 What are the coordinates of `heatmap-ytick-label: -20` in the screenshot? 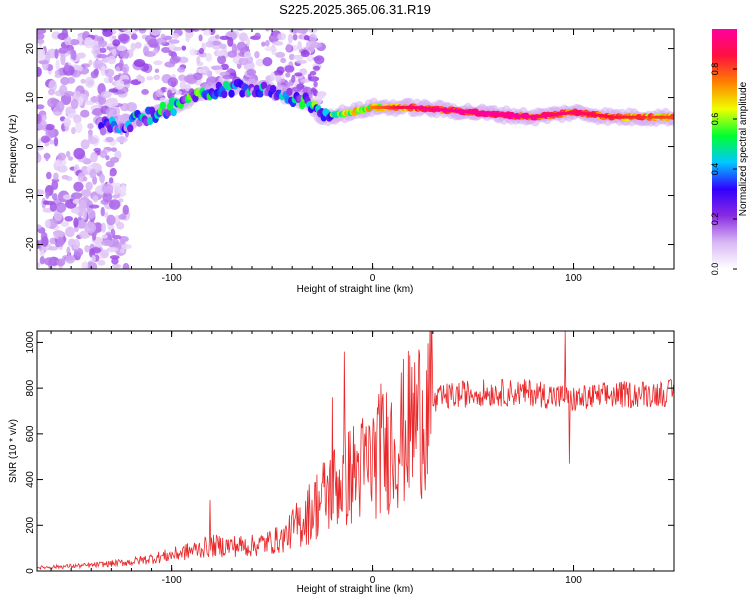 It's located at (30, 244).